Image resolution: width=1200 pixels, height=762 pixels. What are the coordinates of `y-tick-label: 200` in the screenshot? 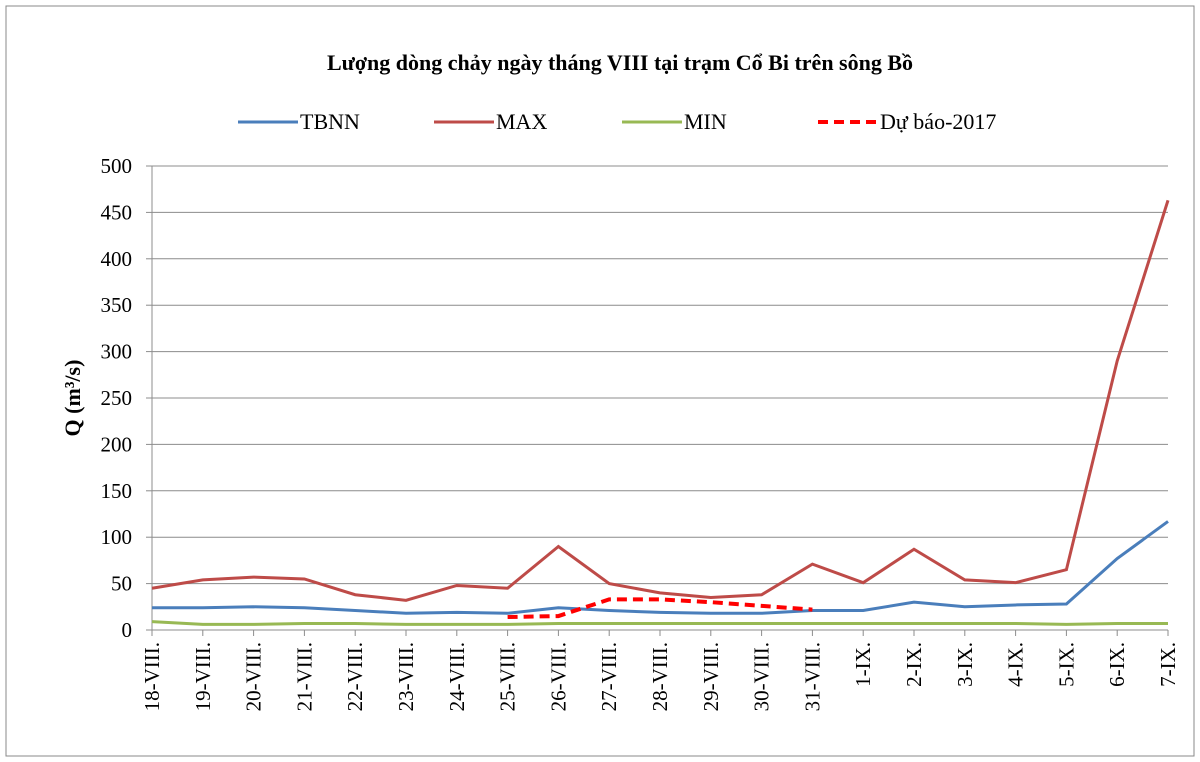 It's located at (117, 444).